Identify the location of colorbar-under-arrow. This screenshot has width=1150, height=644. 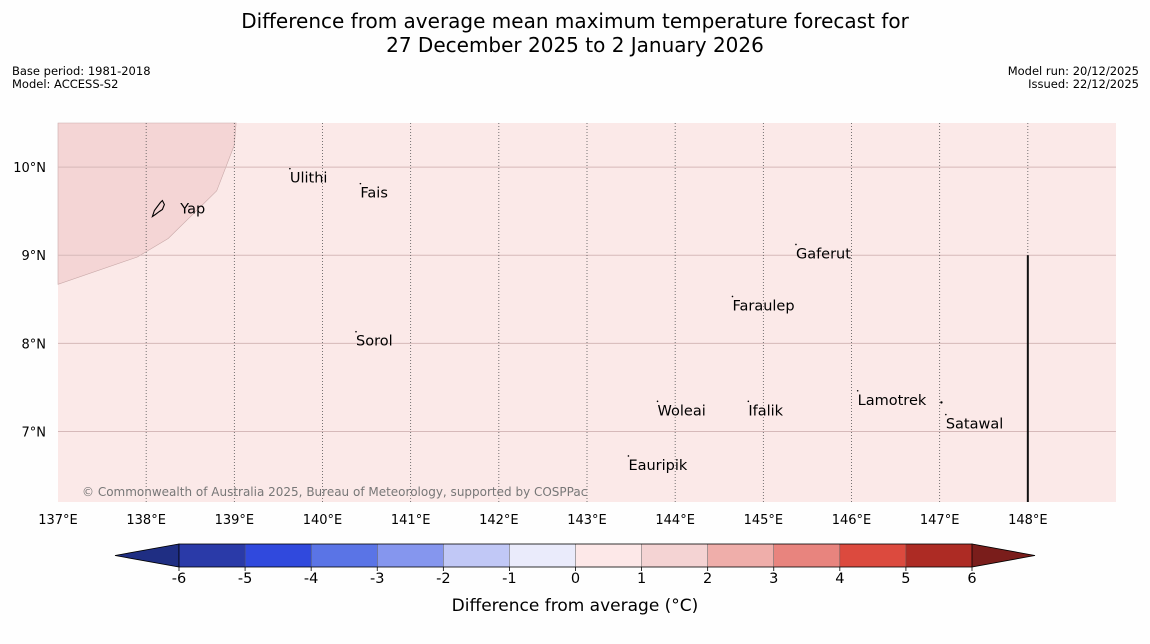
(147, 555).